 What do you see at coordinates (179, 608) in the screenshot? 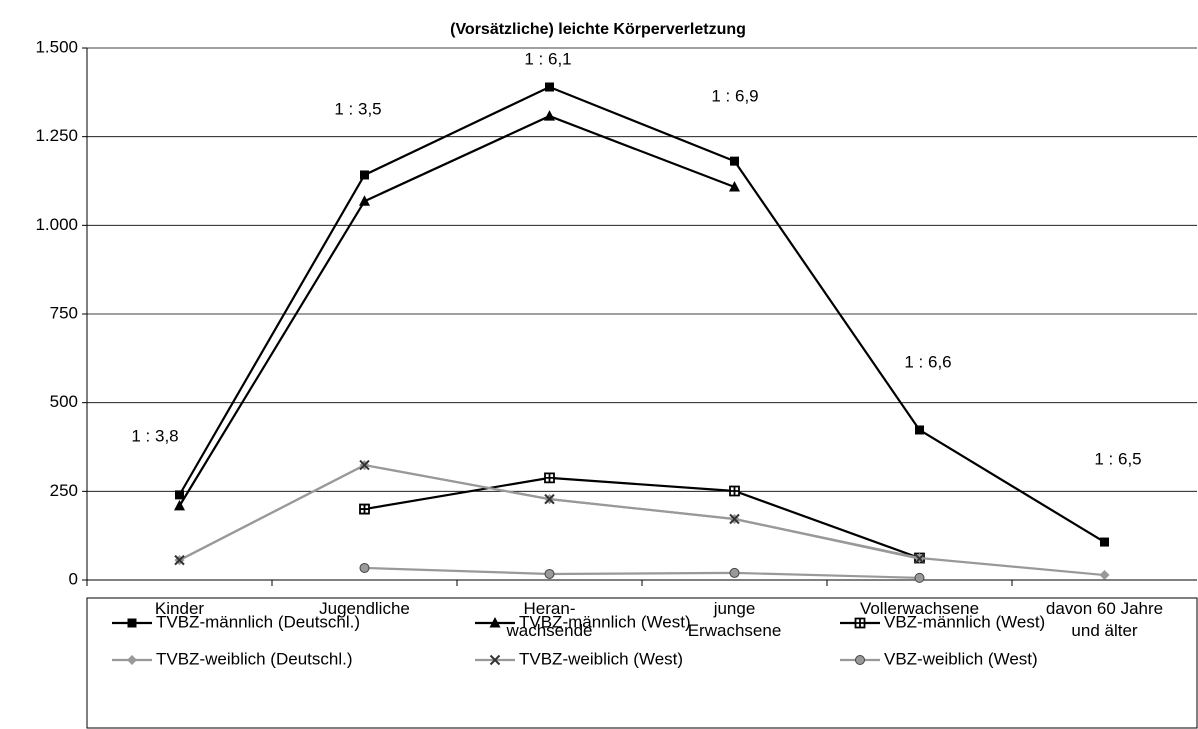
I see `x-tick-label: Kinder` at bounding box center [179, 608].